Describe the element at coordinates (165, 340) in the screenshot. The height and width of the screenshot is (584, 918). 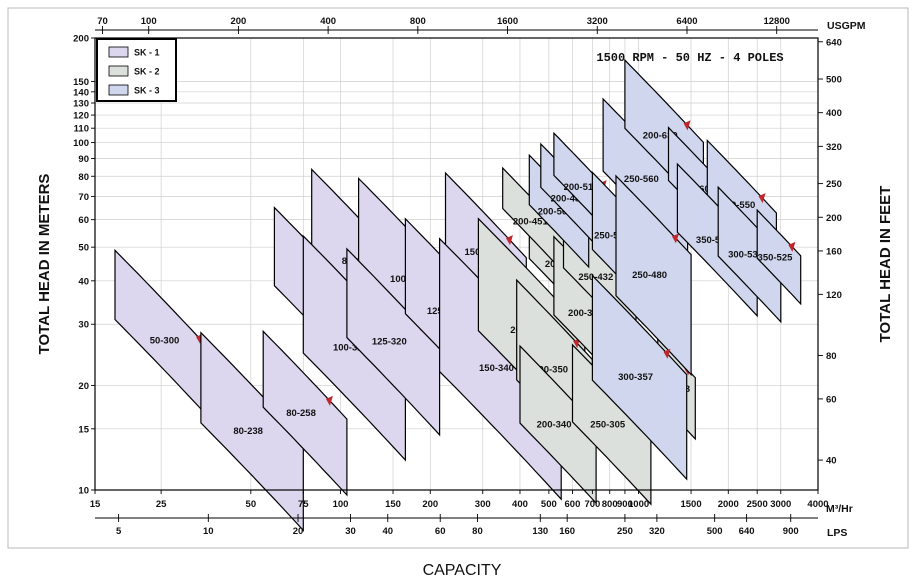
I see `pump-label-50-300: 50-300` at that location.